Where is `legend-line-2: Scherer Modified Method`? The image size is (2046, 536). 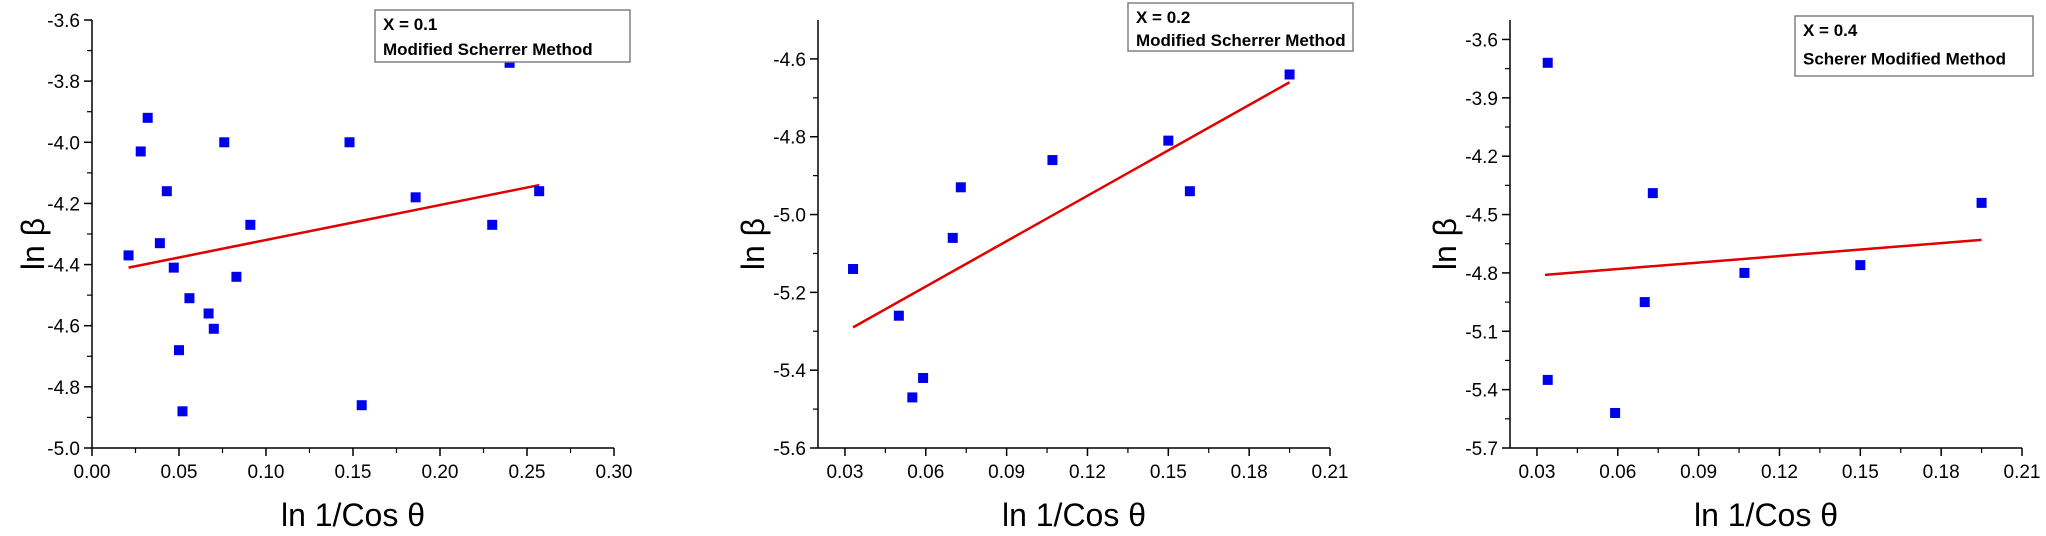
legend-line-2: Scherer Modified Method is located at coordinates (1904, 59).